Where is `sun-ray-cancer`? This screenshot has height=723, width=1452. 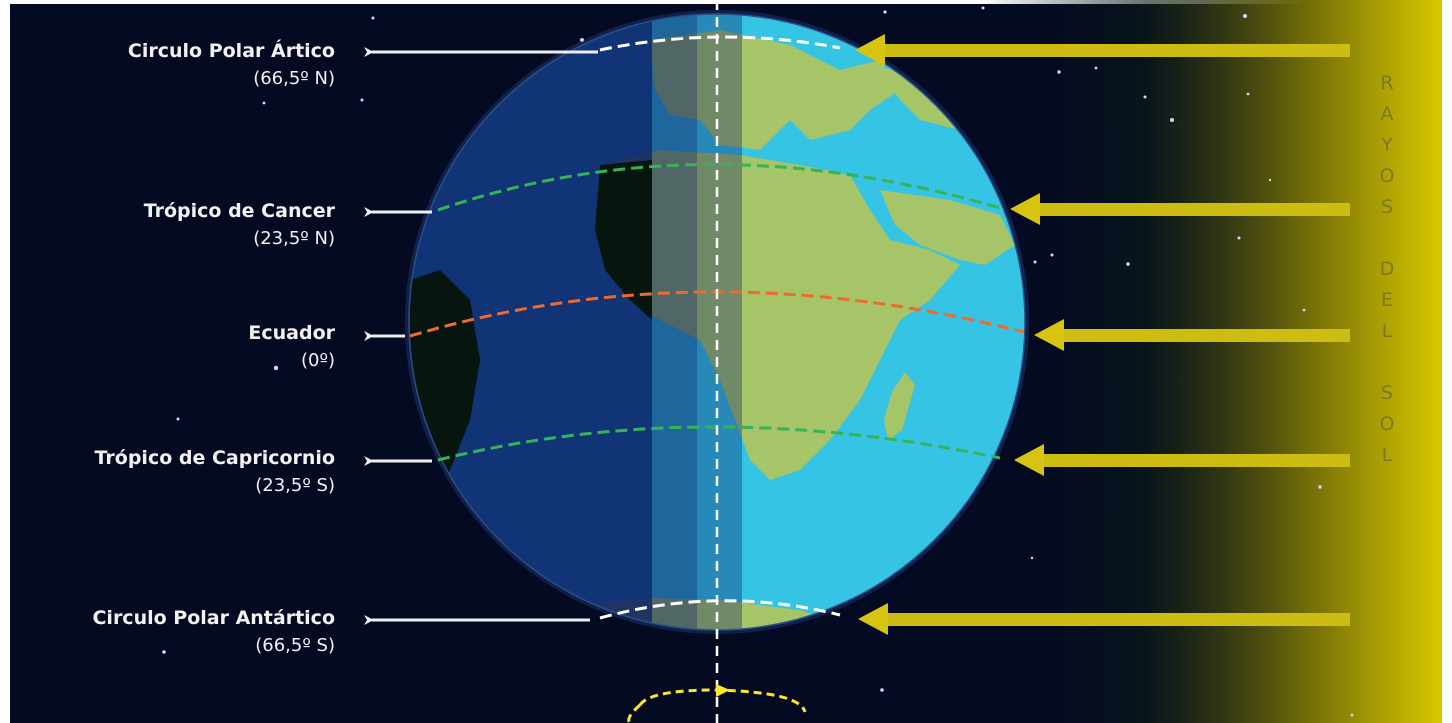 sun-ray-cancer is located at coordinates (1180, 209).